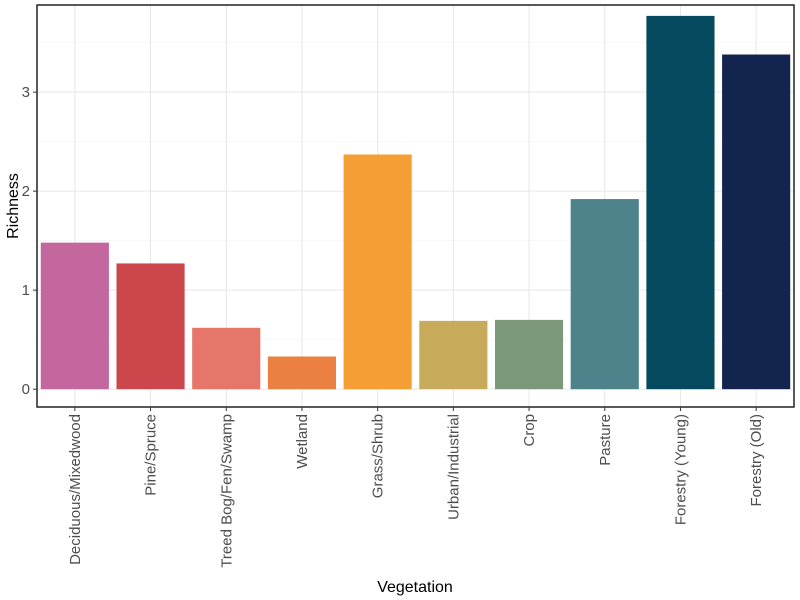 The image size is (800, 600). Describe the element at coordinates (453, 467) in the screenshot. I see `x-tick-label: Urban/Industrial` at that location.